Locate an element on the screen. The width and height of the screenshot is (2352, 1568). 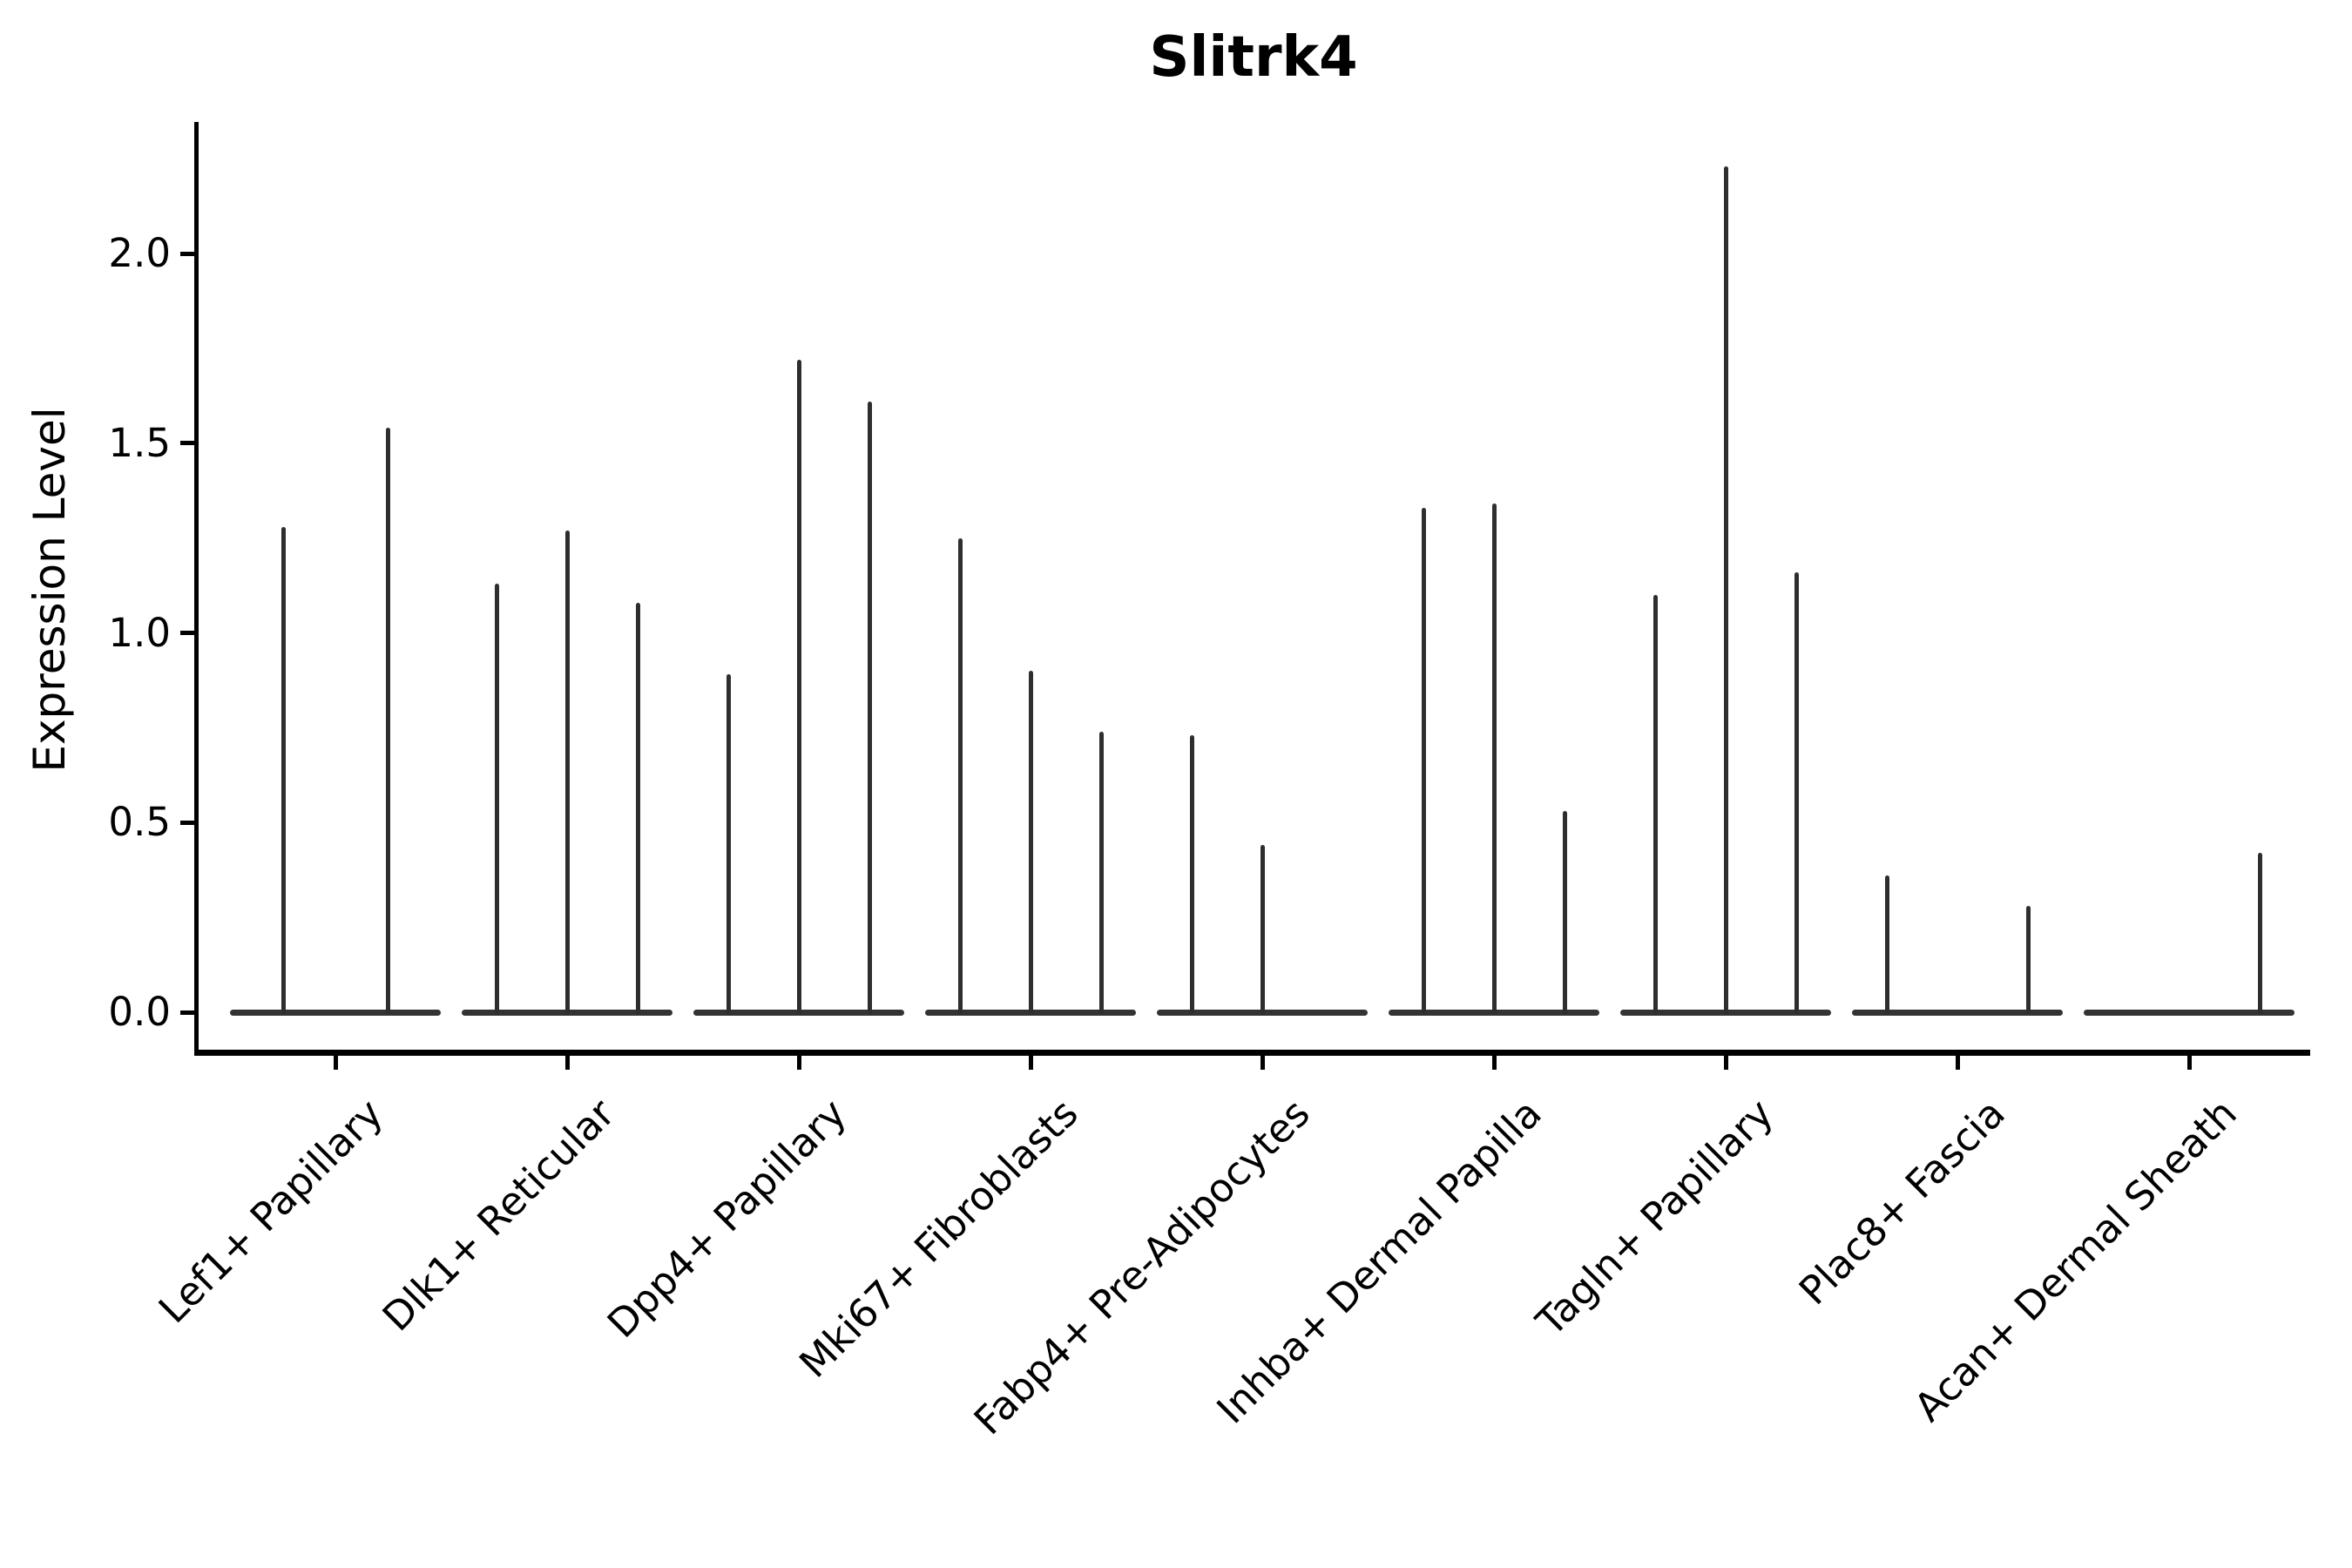
x-category-label: Mki67+ Fibroblasts is located at coordinates (938, 1238).